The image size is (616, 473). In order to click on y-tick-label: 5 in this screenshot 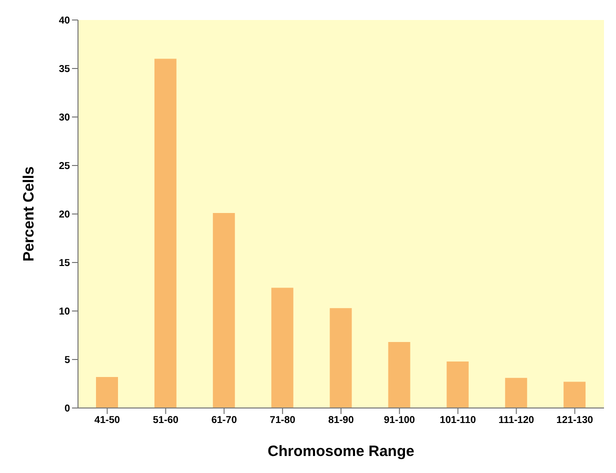, I will do `click(67, 360)`.